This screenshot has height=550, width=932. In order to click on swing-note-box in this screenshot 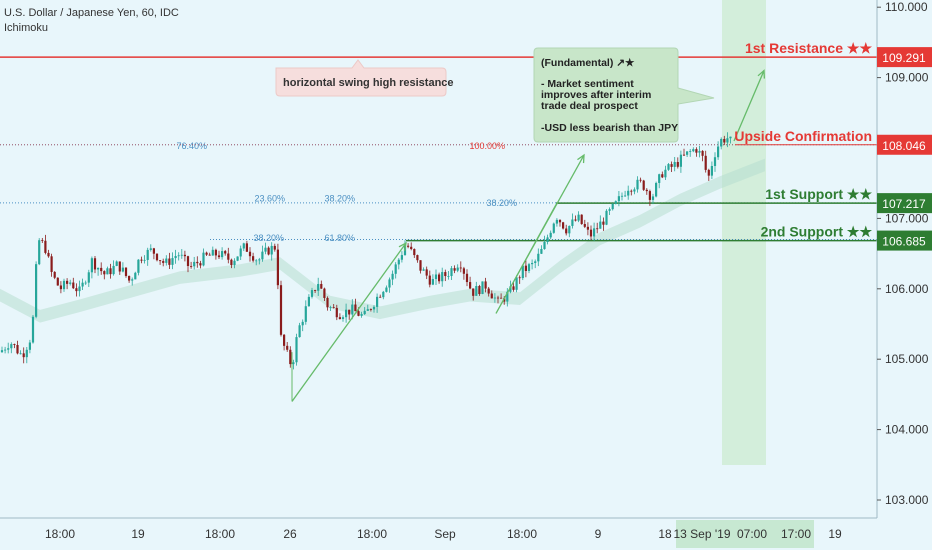, I will do `click(361, 78)`.